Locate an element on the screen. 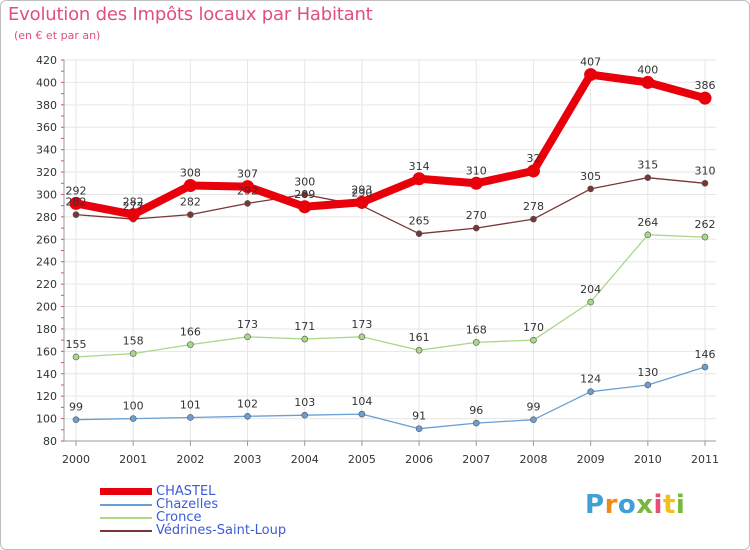 This screenshot has width=750, height=550. logo-letter: r is located at coordinates (611, 505).